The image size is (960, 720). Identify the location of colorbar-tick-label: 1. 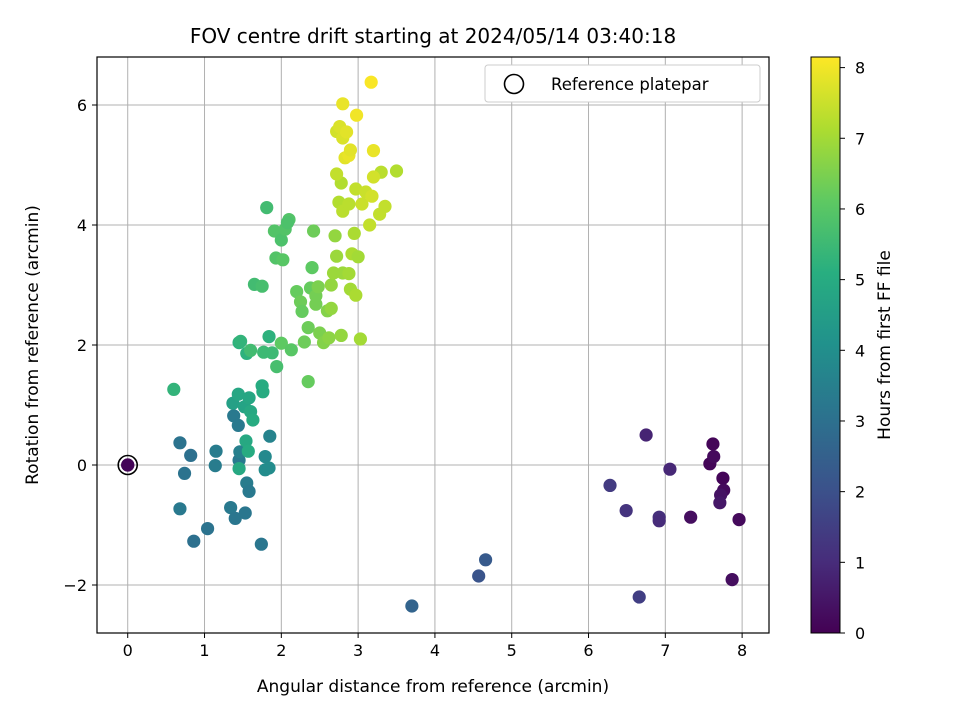
(860, 562).